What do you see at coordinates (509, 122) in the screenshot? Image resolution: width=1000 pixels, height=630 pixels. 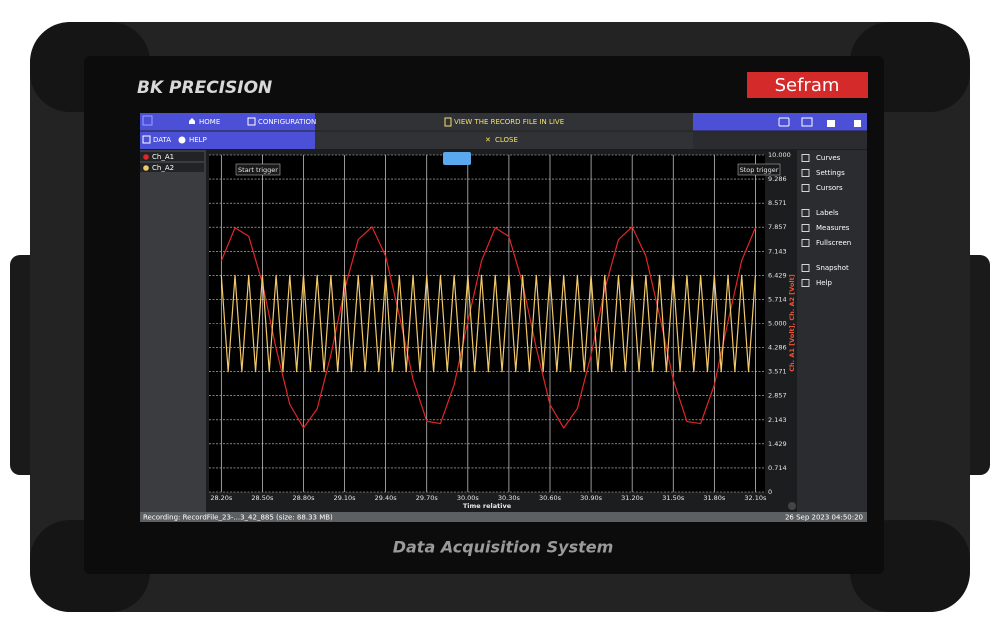 I see `view-live-button: VIEW THE RECORD FILE IN LIVE` at bounding box center [509, 122].